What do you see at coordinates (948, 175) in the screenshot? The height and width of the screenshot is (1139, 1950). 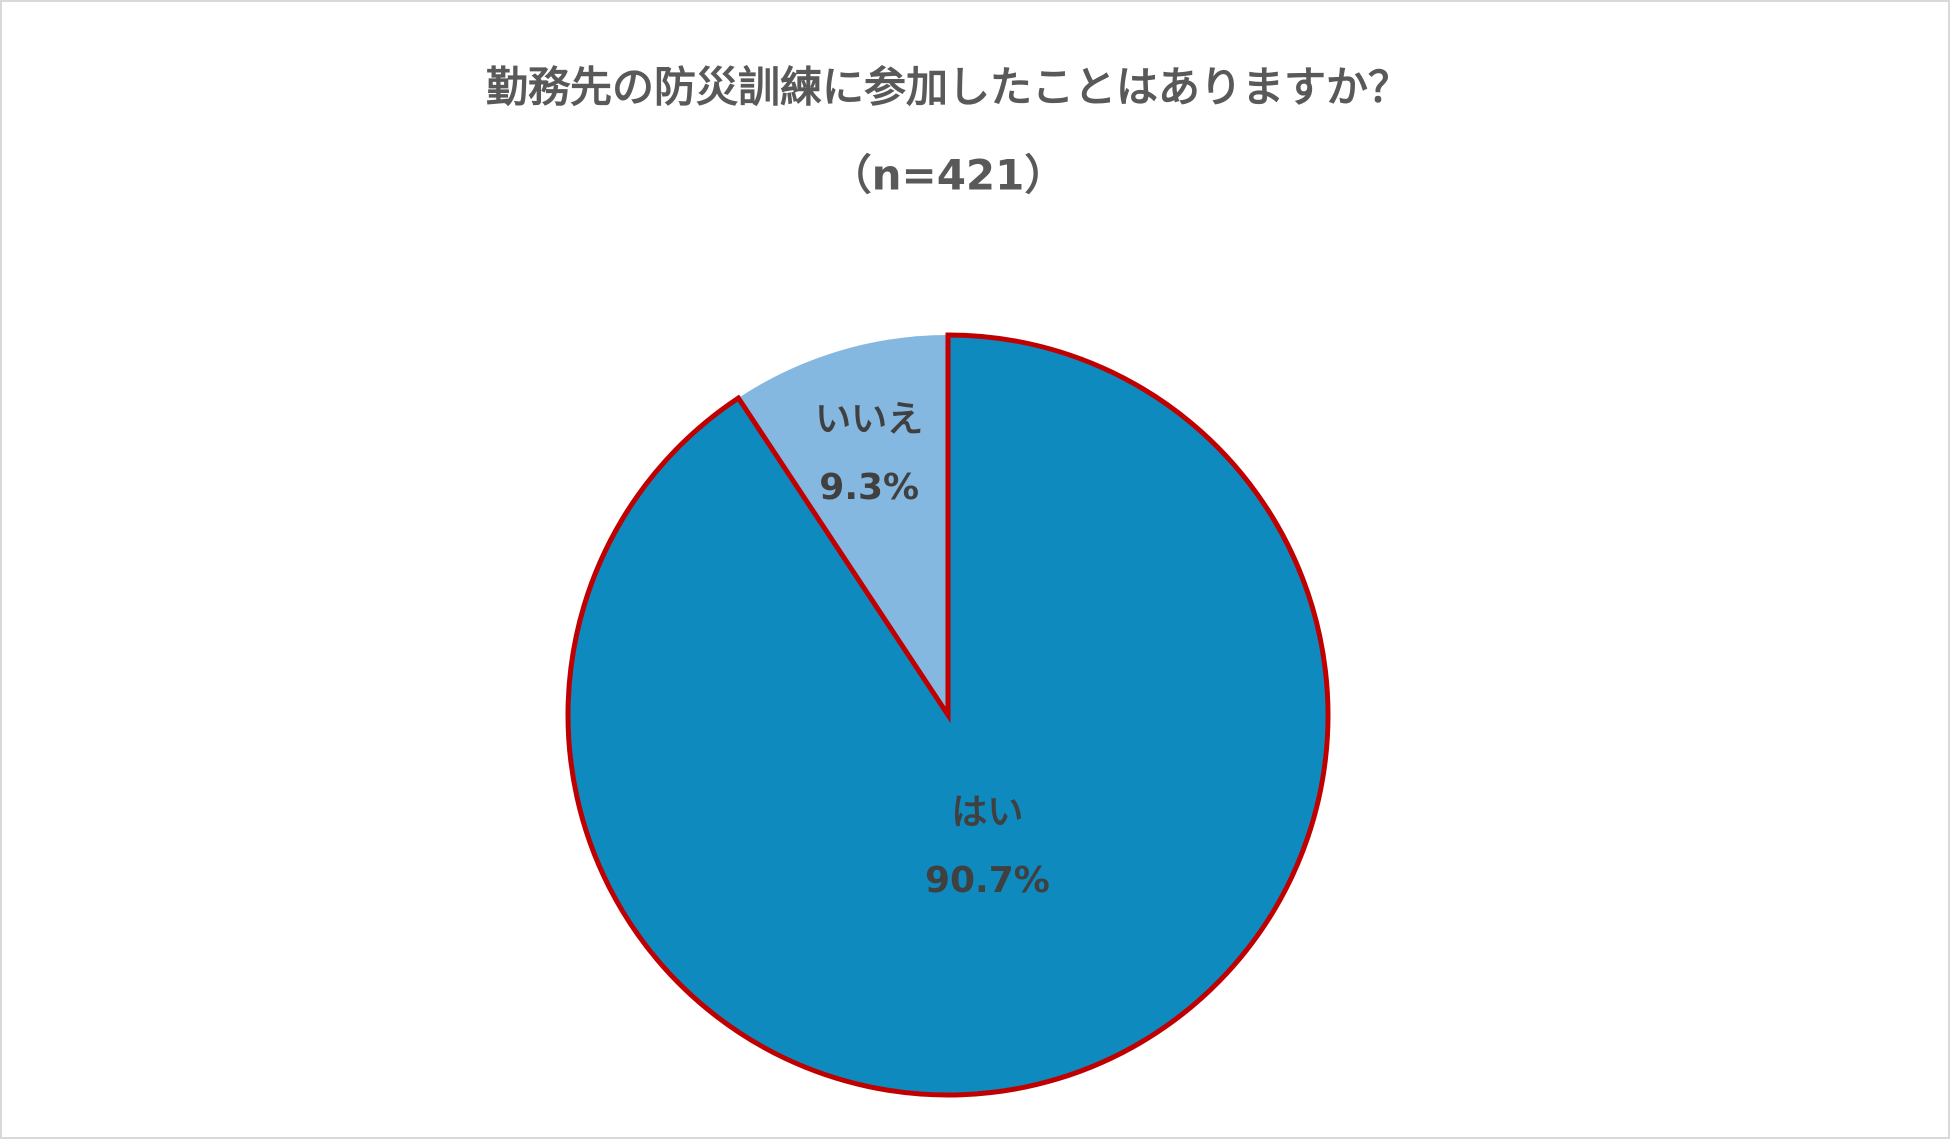 I see `chart-subtitle: （n=421）` at bounding box center [948, 175].